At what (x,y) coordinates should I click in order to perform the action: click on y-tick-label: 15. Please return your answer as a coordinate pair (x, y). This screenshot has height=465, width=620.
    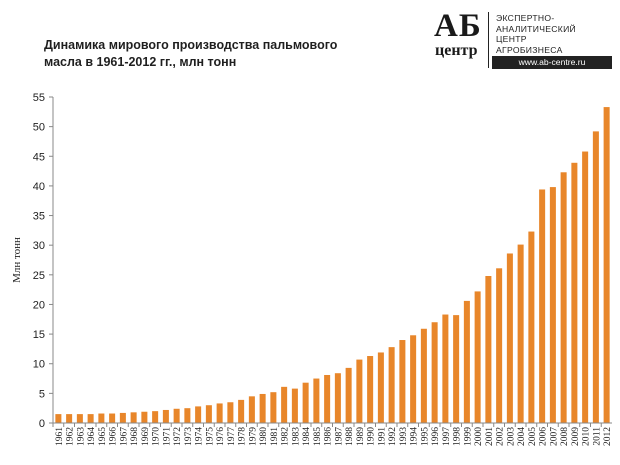
    Looking at the image, I should click on (39, 335).